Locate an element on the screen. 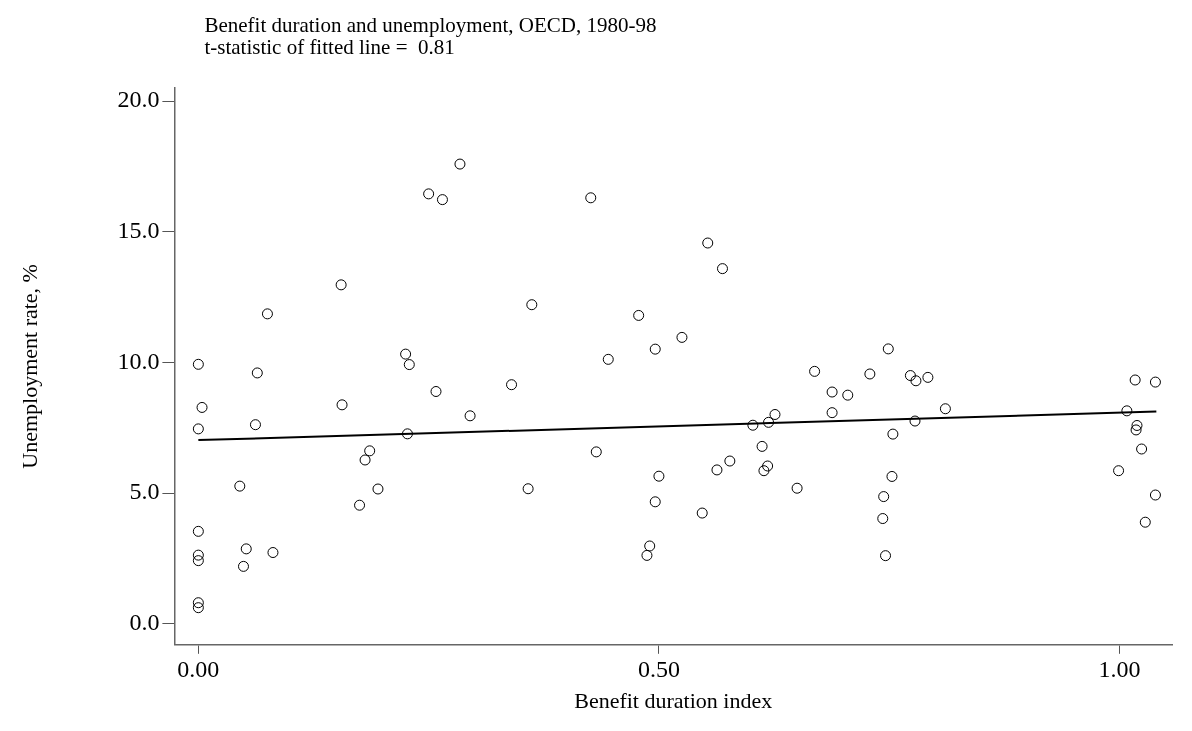  y-axis-title: Unemployment rate, % is located at coordinates (29, 366).